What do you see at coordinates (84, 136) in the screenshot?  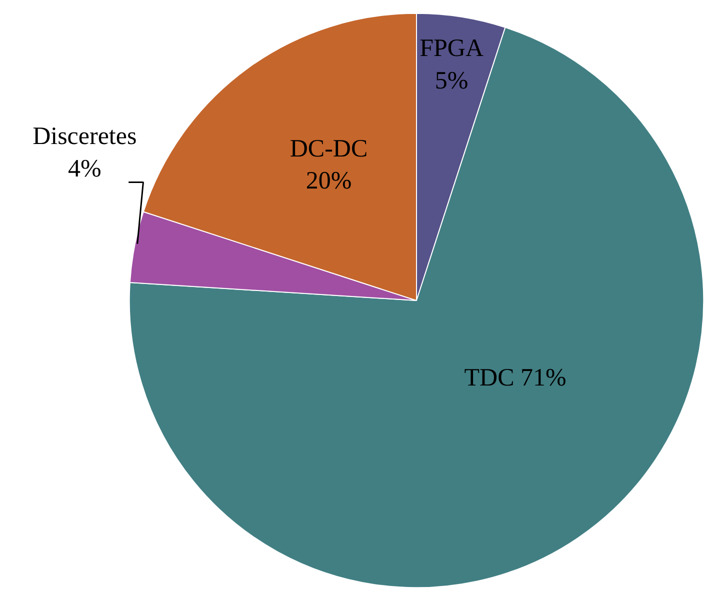 I see `slice-label: Disceretes` at bounding box center [84, 136].